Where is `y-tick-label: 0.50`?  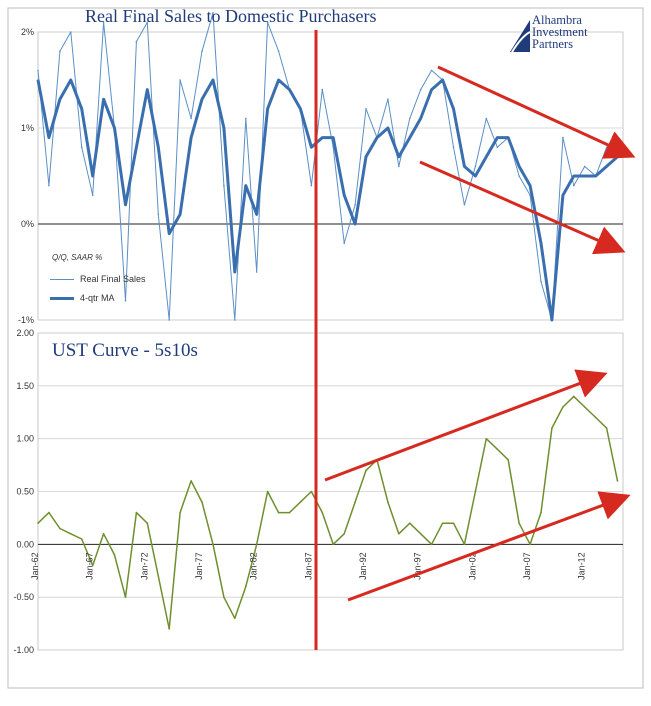
y-tick-label: 0.50 is located at coordinates (25, 492).